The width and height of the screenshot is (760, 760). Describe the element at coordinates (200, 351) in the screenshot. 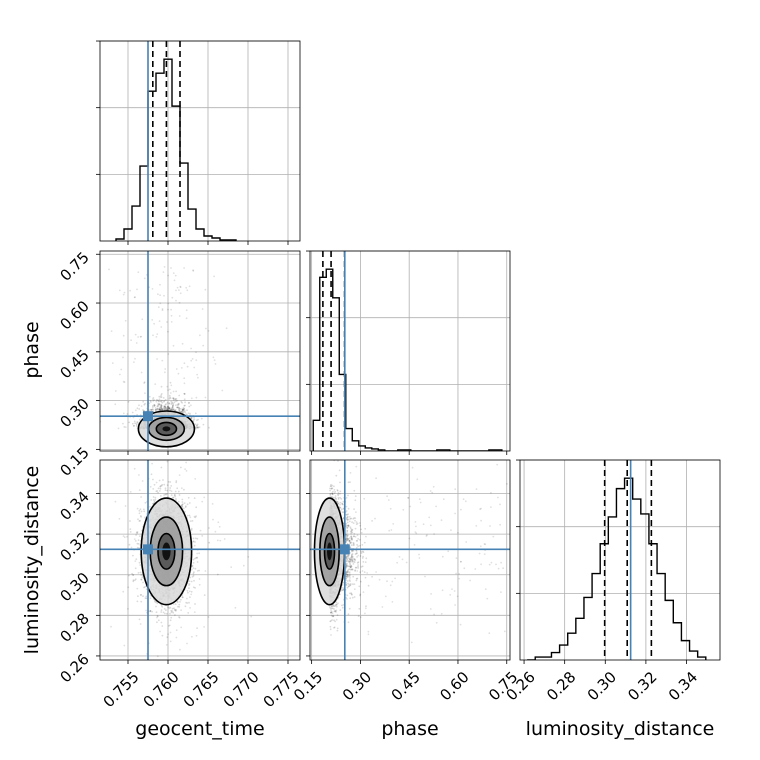

I see `scatter-geocent-time-vs-phase` at that location.